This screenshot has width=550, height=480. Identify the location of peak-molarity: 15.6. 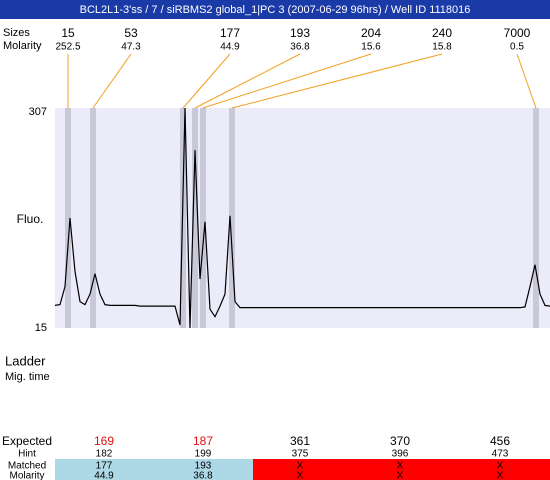
(371, 47).